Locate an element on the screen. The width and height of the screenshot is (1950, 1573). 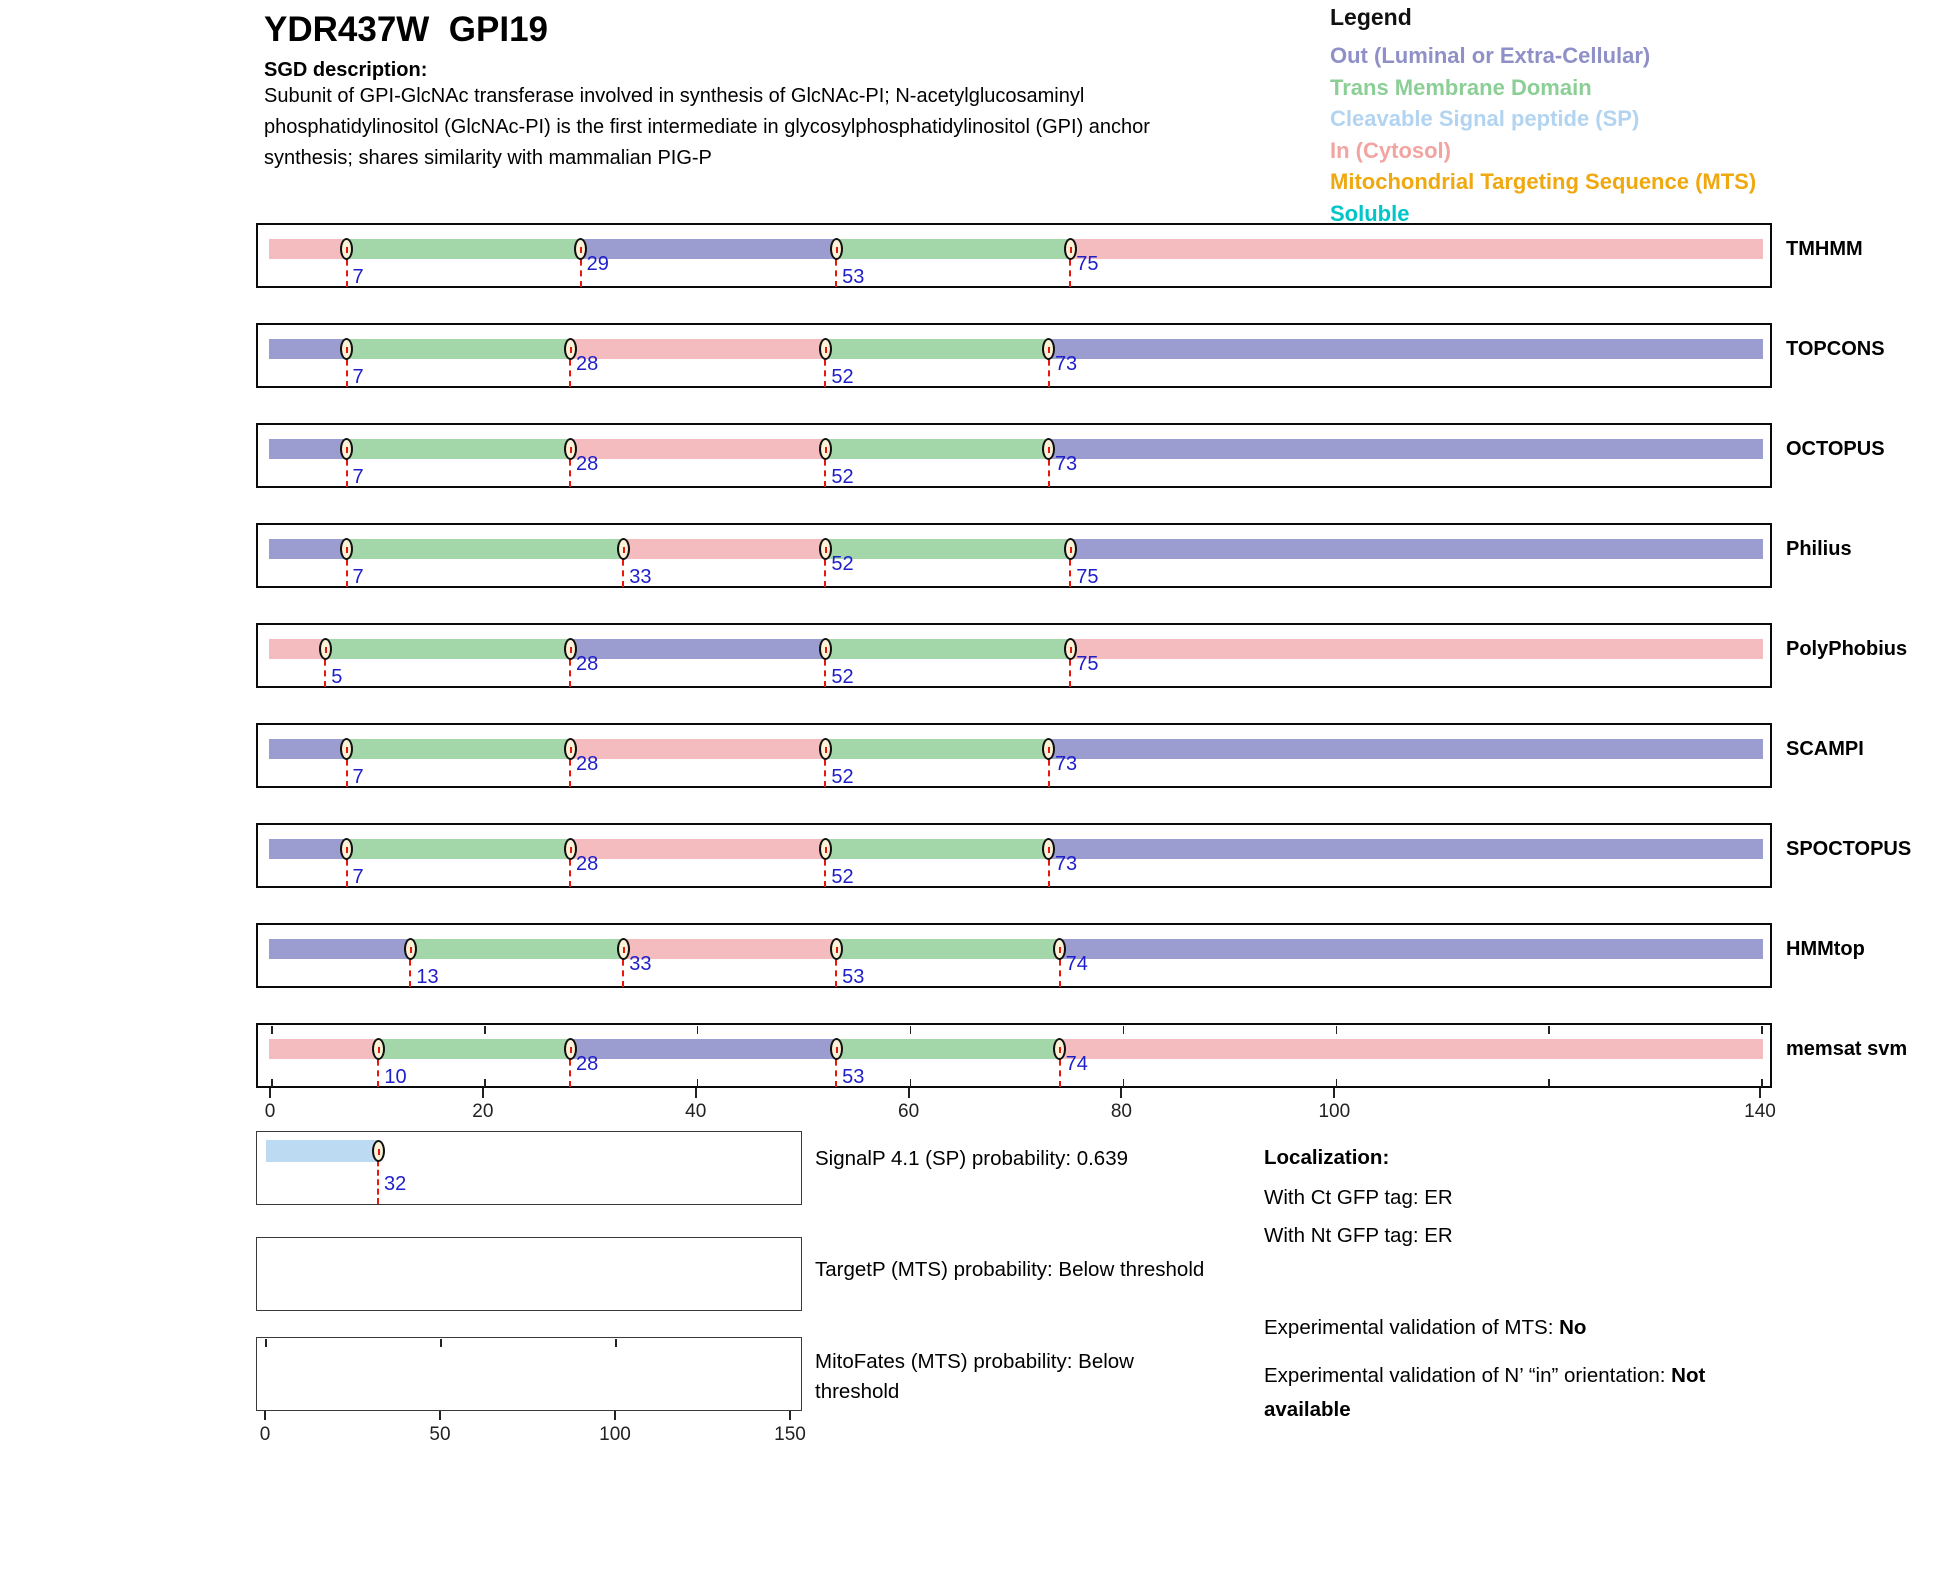
track-label-memsat-svm: memsat svm is located at coordinates (1847, 1049).